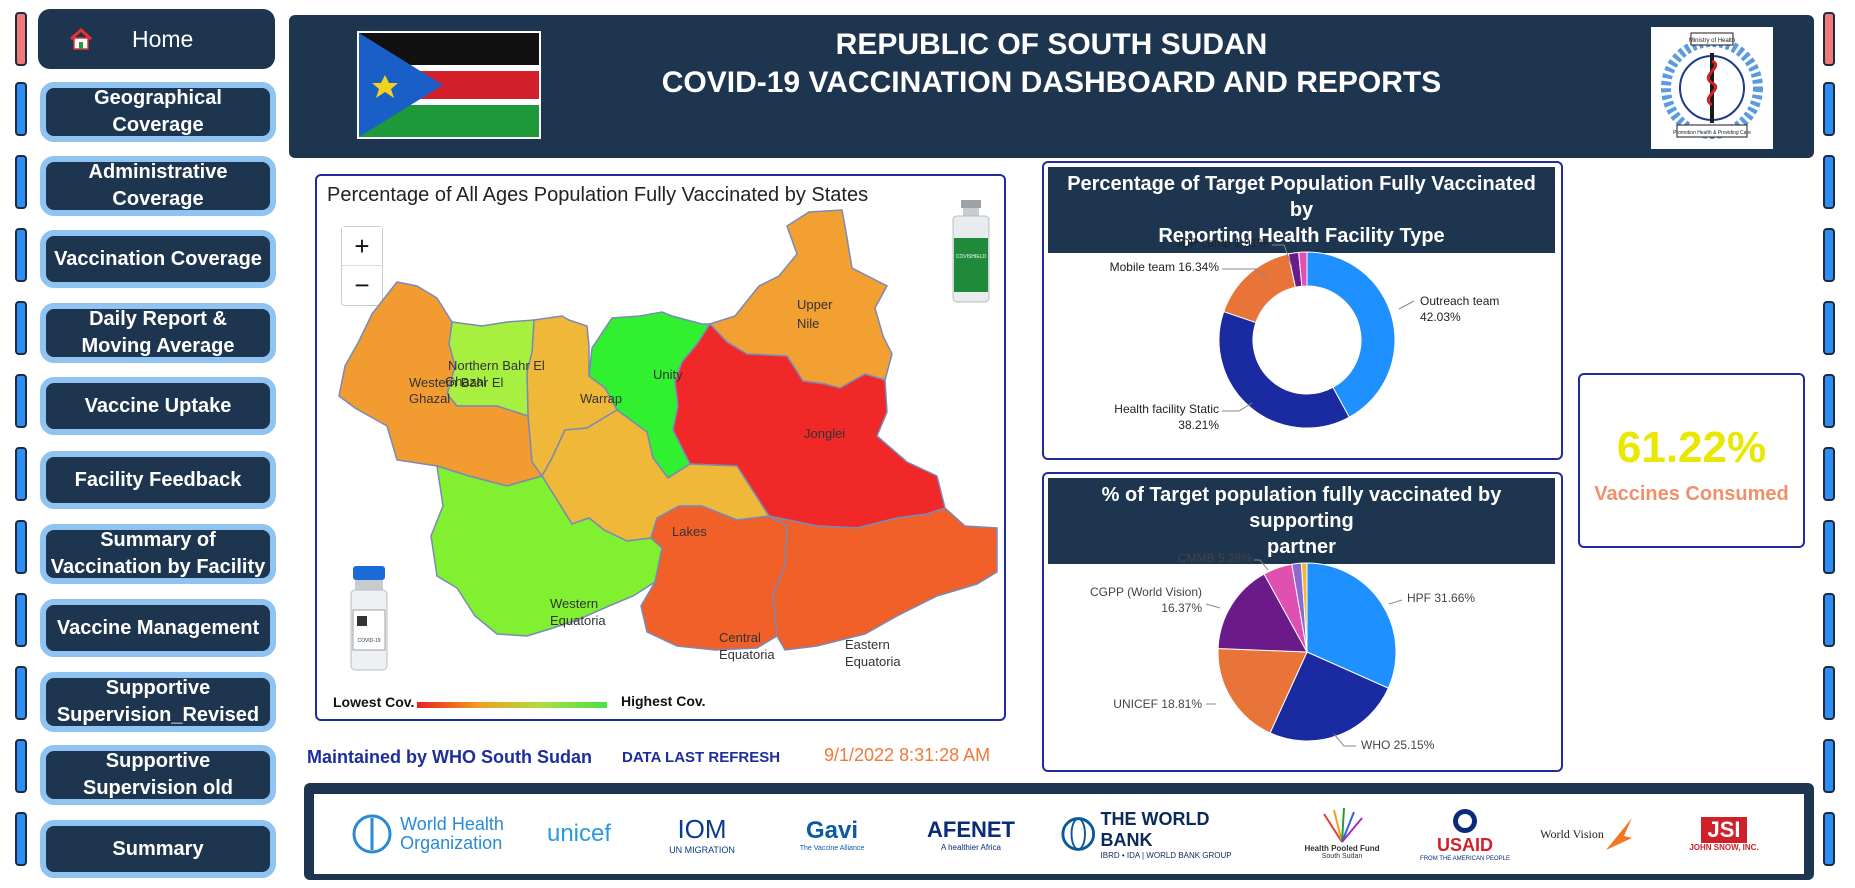 The image size is (1855, 888). I want to click on nav-summary: Summary, so click(158, 849).